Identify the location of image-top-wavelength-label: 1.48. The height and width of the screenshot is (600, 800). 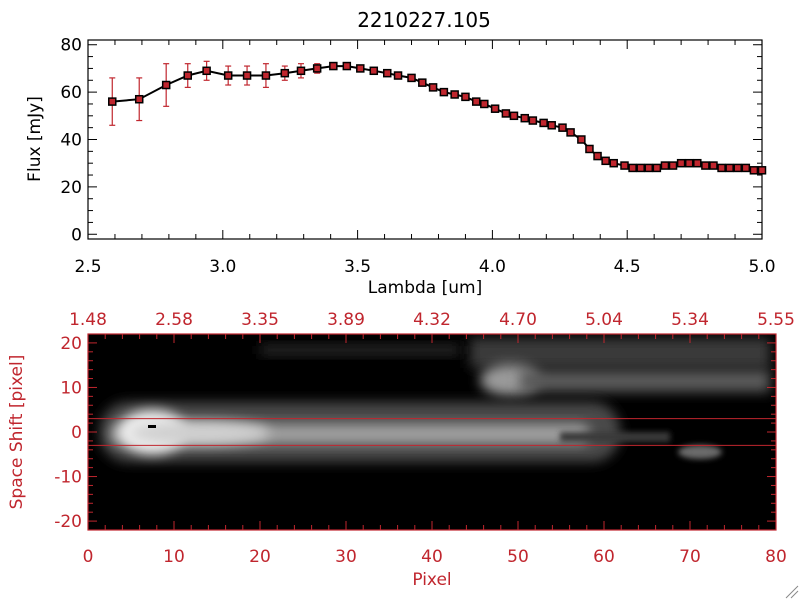
(88, 320).